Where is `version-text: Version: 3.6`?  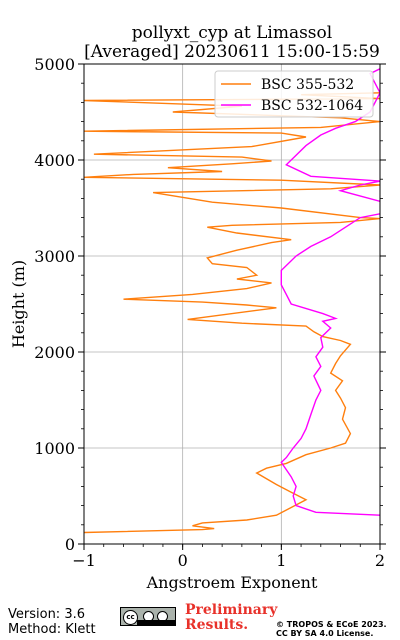
version-text: Version: 3.6 is located at coordinates (46, 614).